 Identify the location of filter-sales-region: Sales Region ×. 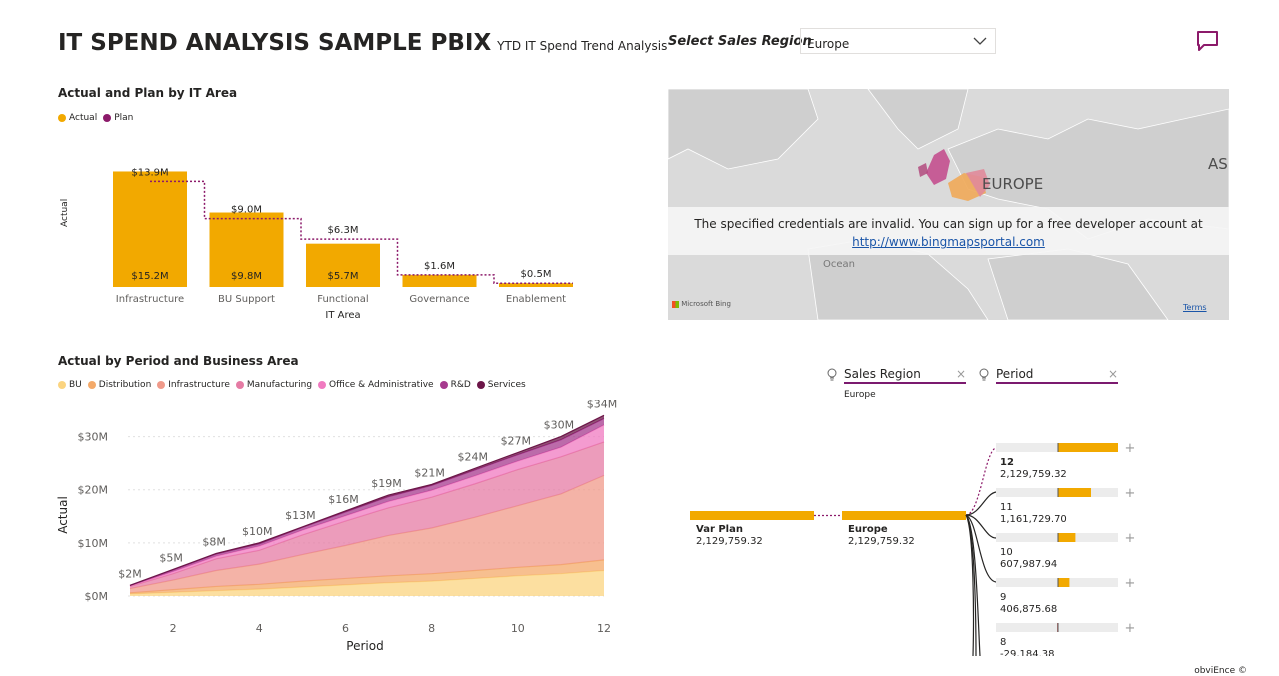
(896, 377).